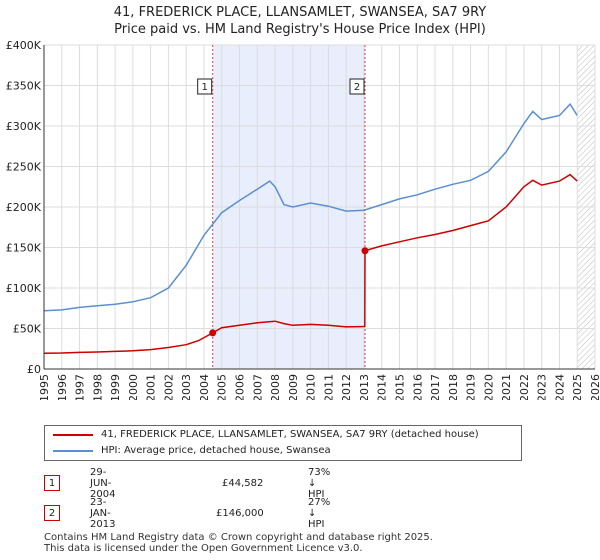 The image size is (600, 560). Describe the element at coordinates (222, 387) in the screenshot. I see `x-tick-label: 2005` at that location.